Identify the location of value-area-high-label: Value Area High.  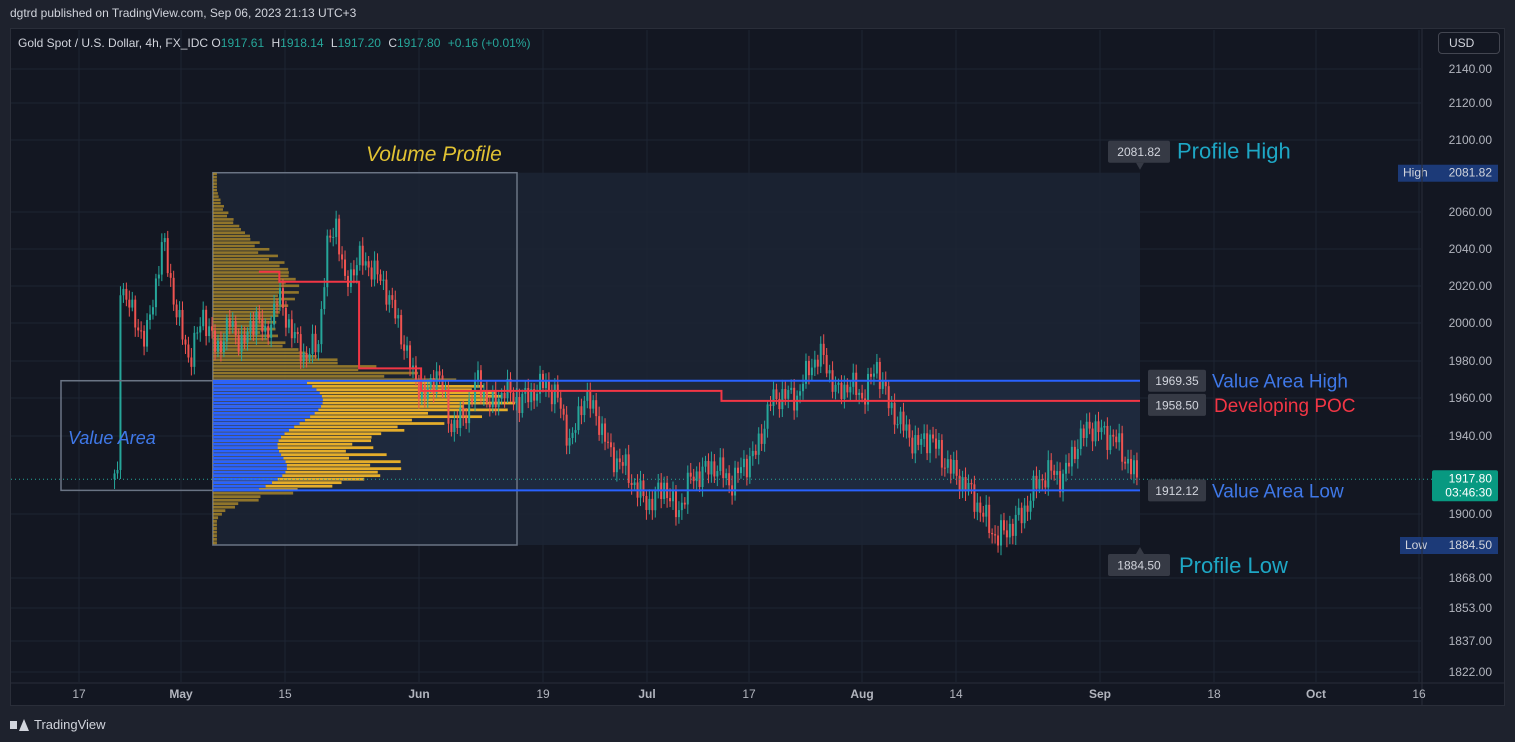
(1280, 382).